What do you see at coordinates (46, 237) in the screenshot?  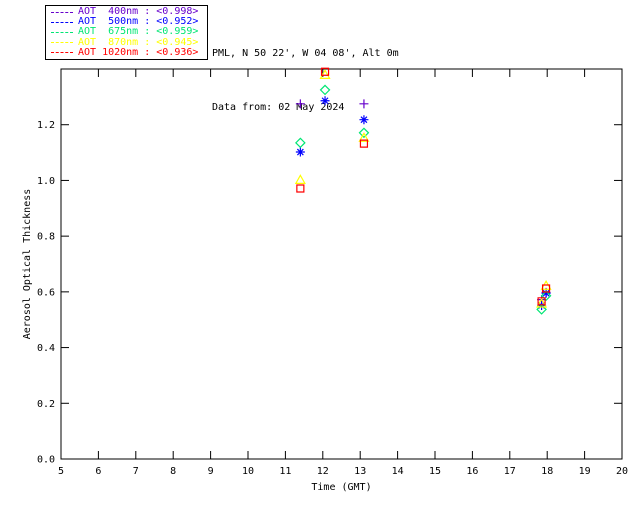 I see `y-tick-label: 0.8` at bounding box center [46, 237].